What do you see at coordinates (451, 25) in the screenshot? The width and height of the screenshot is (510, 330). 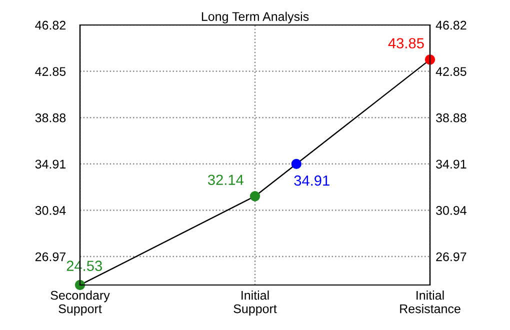 I see `y2-tick-label: 46.82` at bounding box center [451, 25].